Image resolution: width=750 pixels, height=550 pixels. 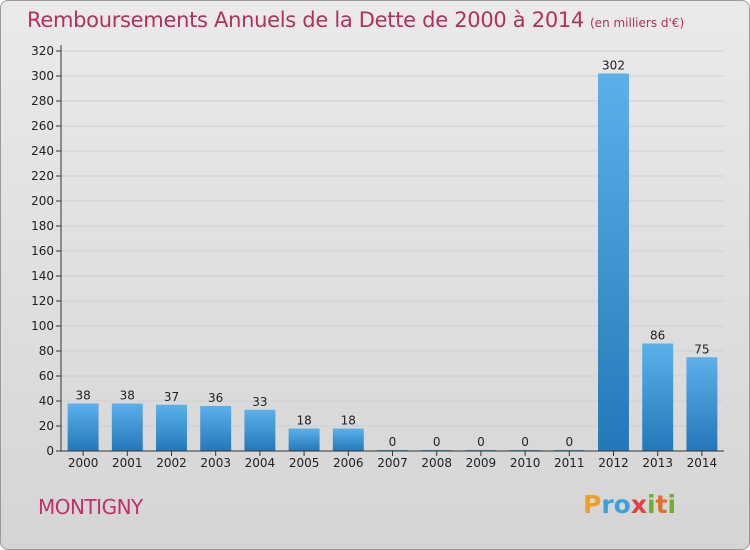 What do you see at coordinates (657, 463) in the screenshot?
I see `x-tick-label: 2013` at bounding box center [657, 463].